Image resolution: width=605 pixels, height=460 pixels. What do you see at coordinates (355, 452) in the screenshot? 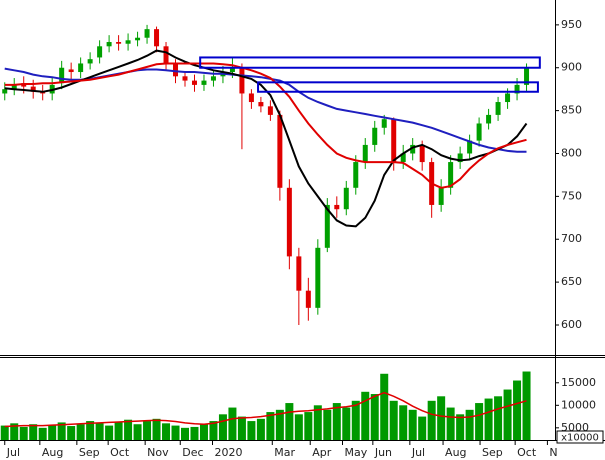
I see `x-tick-label: May` at bounding box center [355, 452].